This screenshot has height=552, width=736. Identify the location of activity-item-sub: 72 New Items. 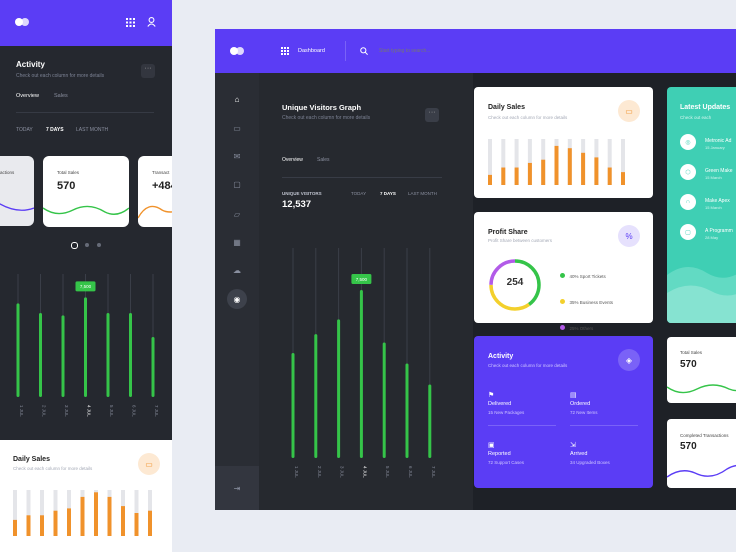
(584, 412).